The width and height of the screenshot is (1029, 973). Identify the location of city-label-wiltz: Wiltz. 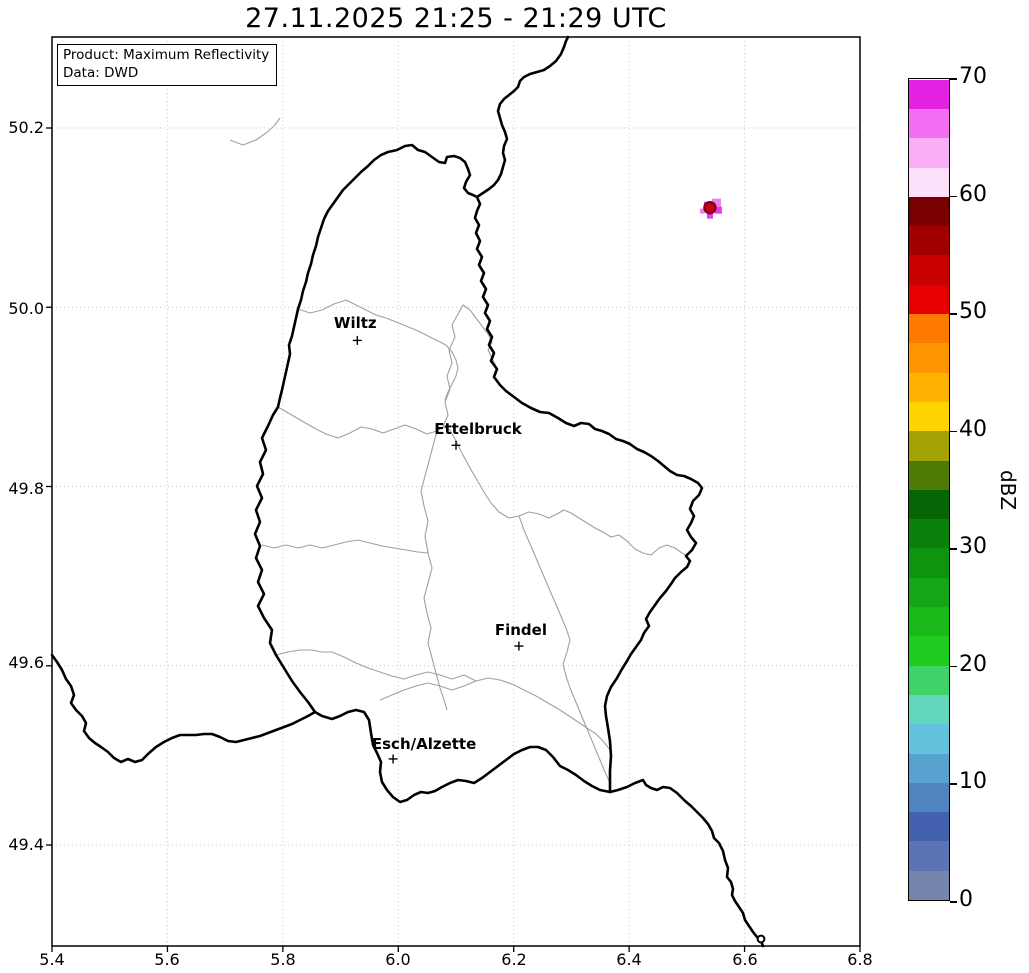
(355, 323).